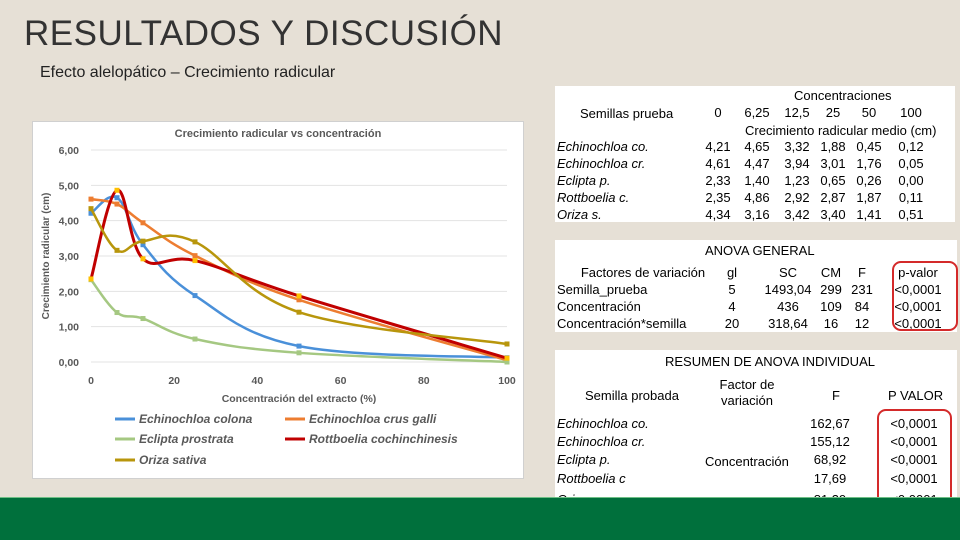 The height and width of the screenshot is (540, 960). I want to click on anova-general-cell: 12, so click(862, 323).